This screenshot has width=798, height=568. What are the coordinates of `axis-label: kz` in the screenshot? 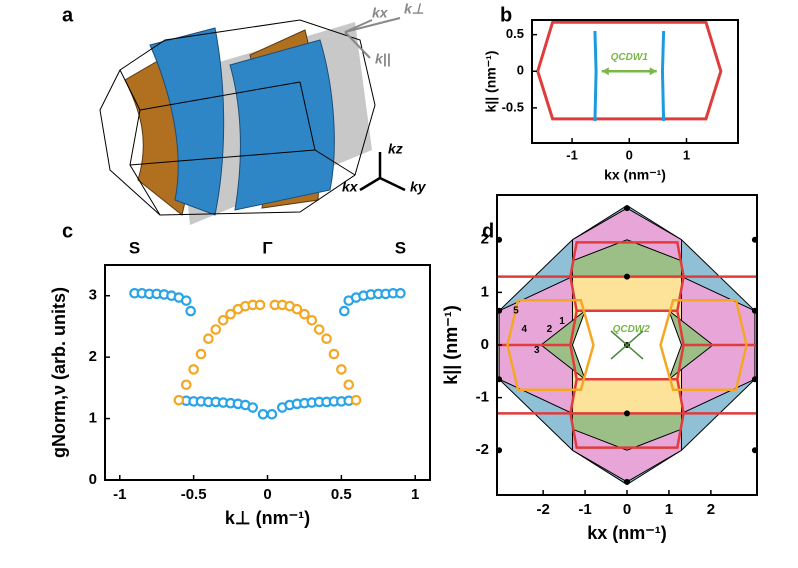 It's located at (395, 149).